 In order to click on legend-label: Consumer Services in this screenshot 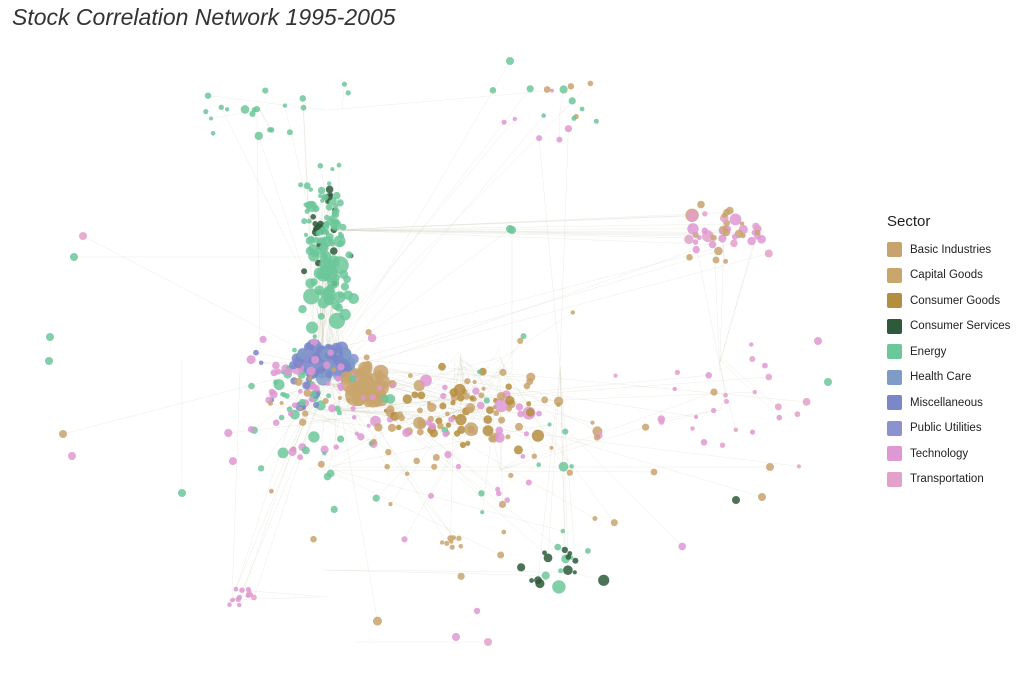, I will do `click(960, 326)`.